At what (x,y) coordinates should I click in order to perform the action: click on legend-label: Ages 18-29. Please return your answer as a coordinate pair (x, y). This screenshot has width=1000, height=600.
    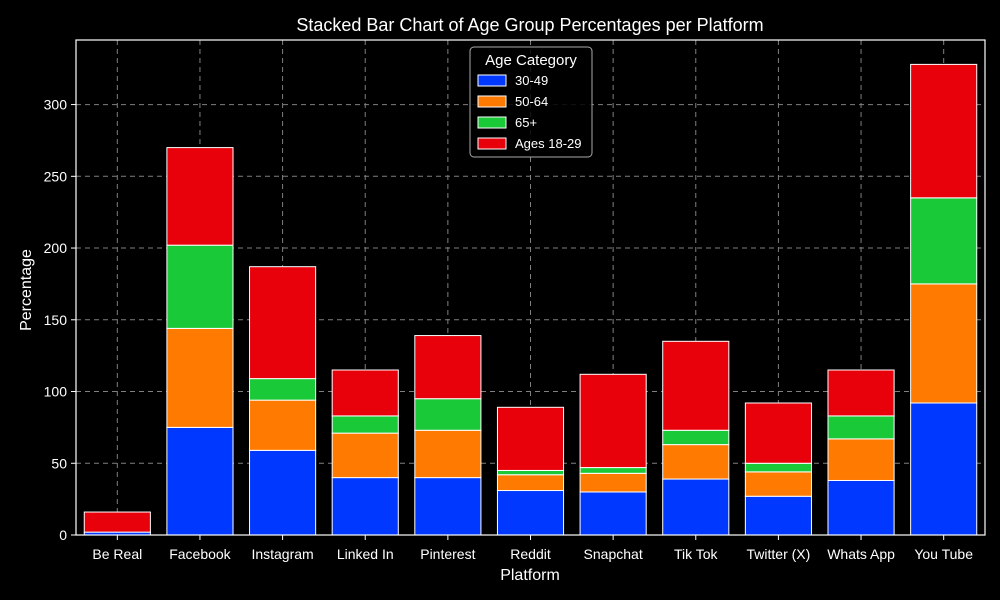
    Looking at the image, I should click on (548, 143).